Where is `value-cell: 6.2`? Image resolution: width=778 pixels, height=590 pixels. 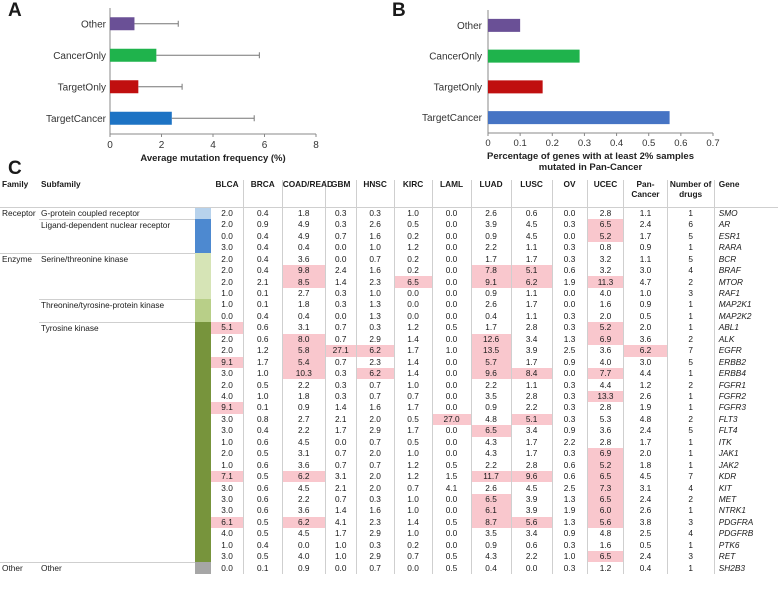 value-cell: 6.2 is located at coordinates (531, 282).